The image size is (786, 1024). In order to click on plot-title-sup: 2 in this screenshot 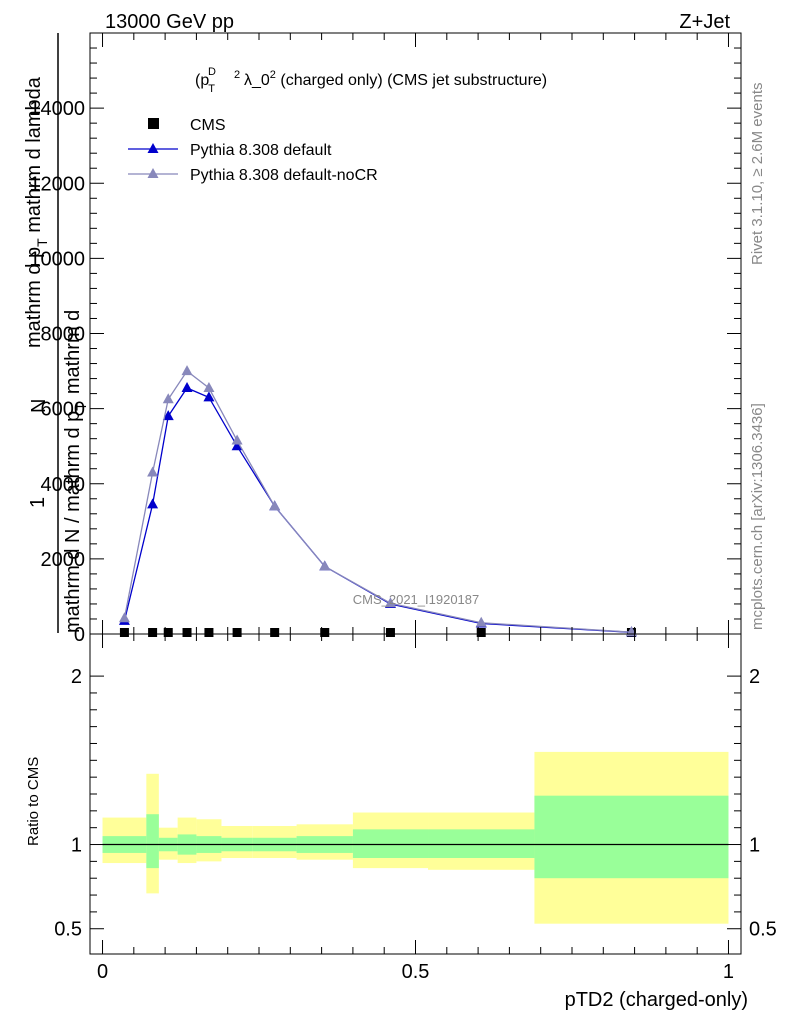, I will do `click(237, 75)`.